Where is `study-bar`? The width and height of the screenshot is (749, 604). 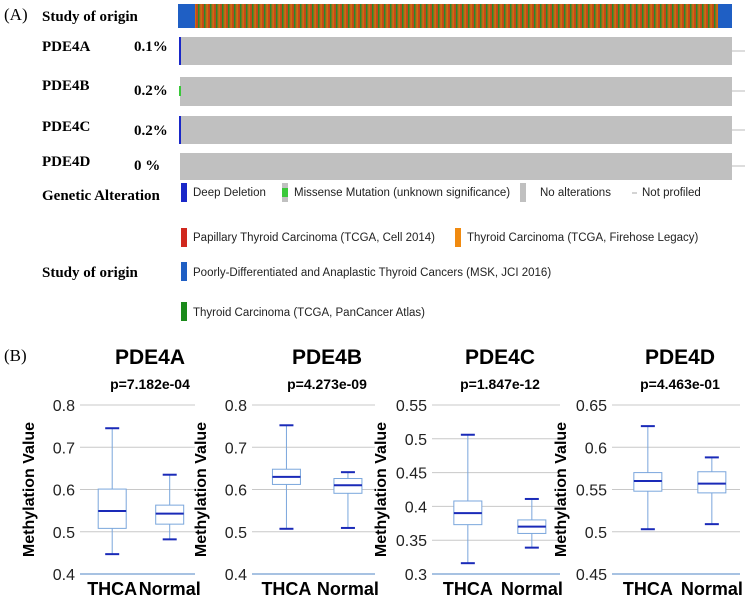 study-bar is located at coordinates (455, 16).